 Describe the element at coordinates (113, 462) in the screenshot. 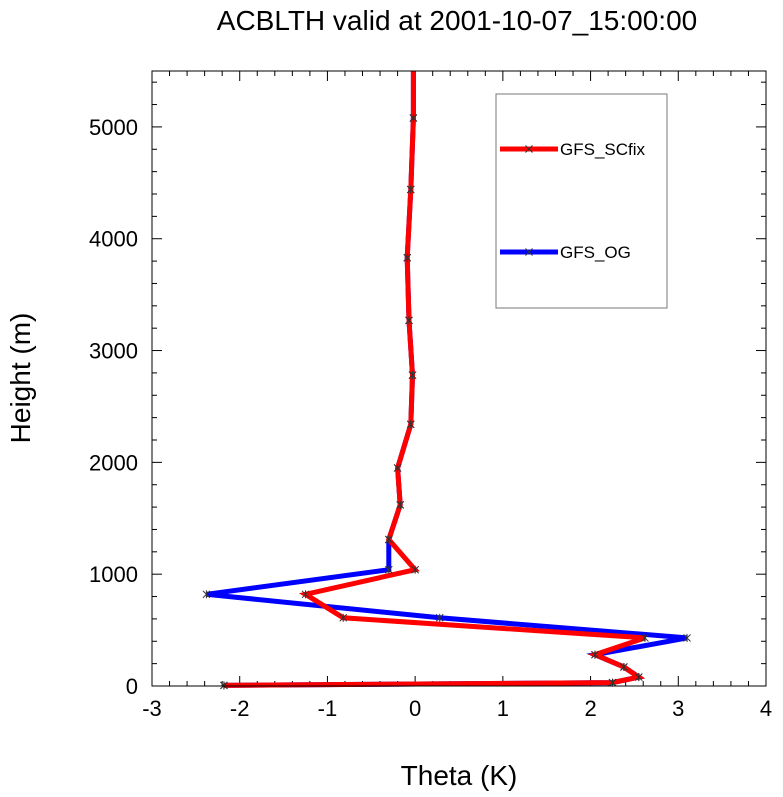

I see `y-tick-label: 2000` at that location.